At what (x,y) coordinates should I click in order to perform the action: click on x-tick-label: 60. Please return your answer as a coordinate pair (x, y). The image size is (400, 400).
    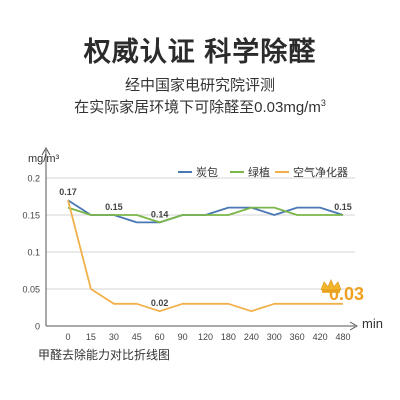
    Looking at the image, I should click on (160, 337).